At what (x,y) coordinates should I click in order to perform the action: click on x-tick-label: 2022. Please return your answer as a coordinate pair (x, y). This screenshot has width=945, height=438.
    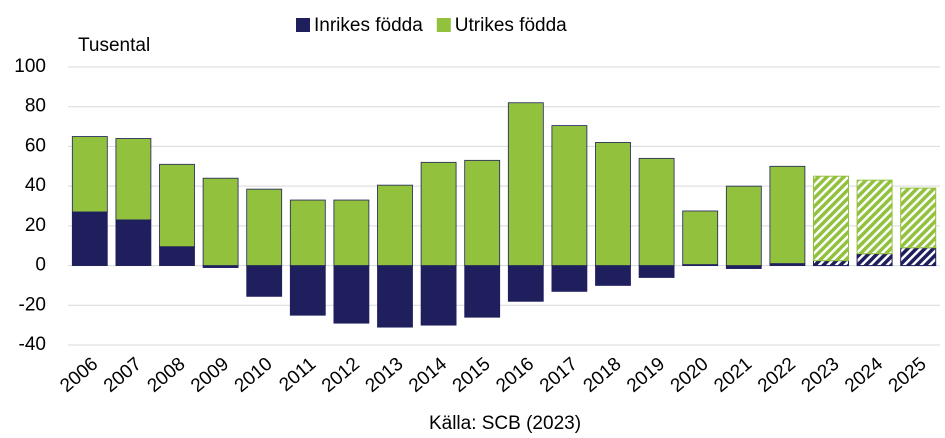
    Looking at the image, I should click on (777, 375).